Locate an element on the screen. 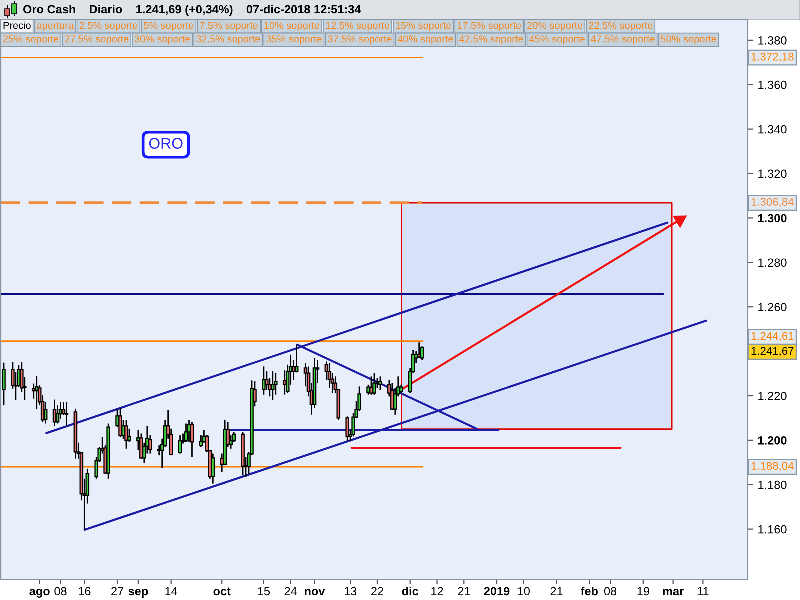 This screenshot has width=800, height=600. annotation: 12.5% soporte is located at coordinates (358, 27).